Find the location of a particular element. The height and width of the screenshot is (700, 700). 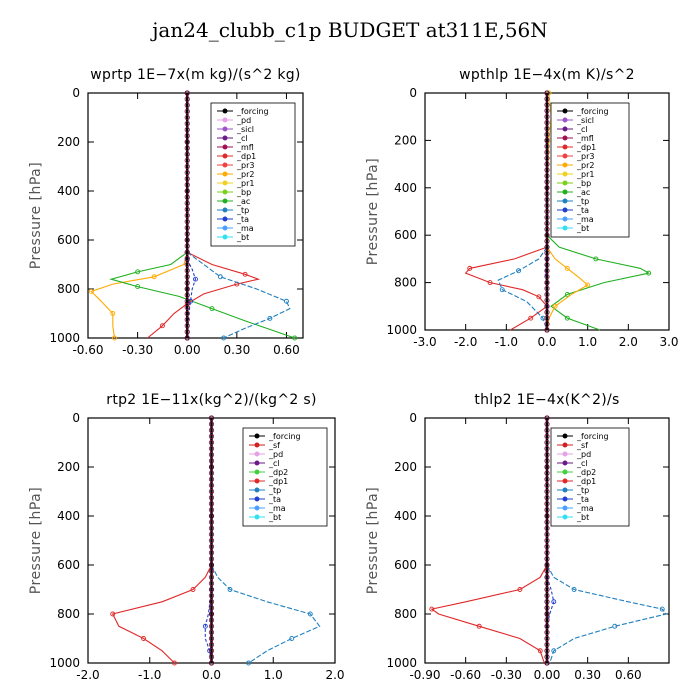

y-tick-label: 200 is located at coordinates (405, 140).